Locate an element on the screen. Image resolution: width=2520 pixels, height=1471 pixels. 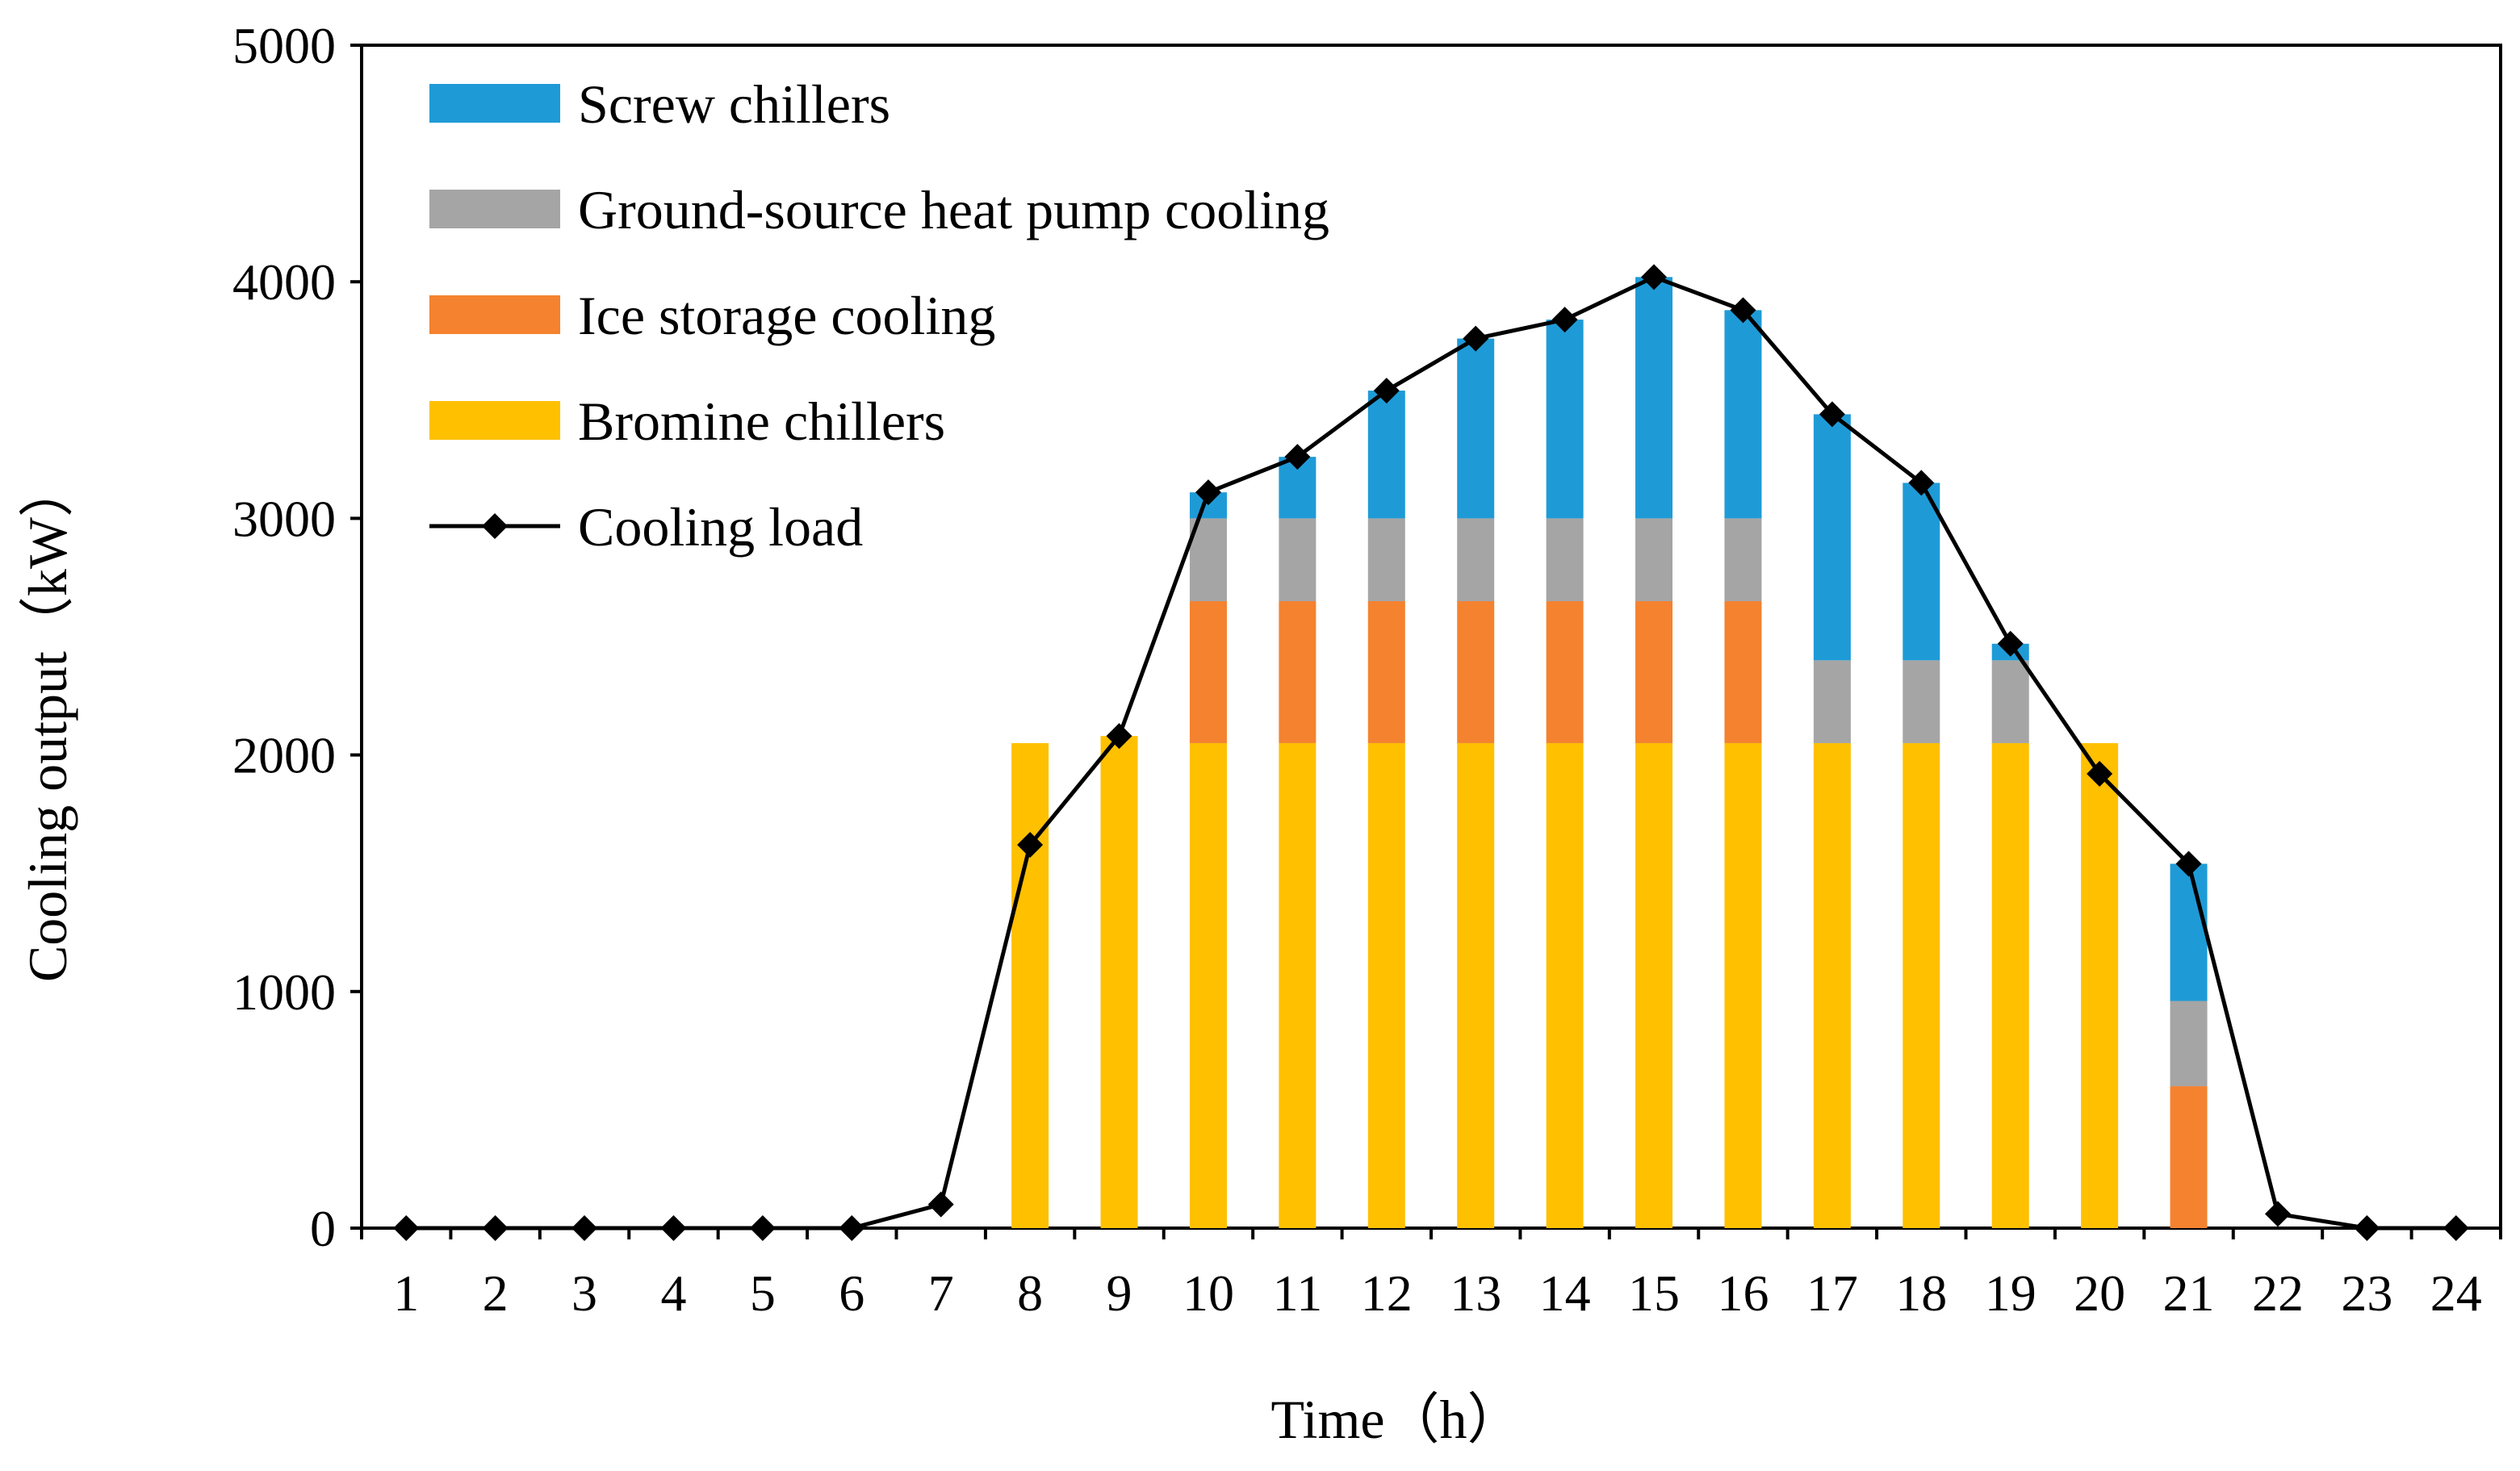
x-tick-label-21: 21 is located at coordinates (2189, 1293).